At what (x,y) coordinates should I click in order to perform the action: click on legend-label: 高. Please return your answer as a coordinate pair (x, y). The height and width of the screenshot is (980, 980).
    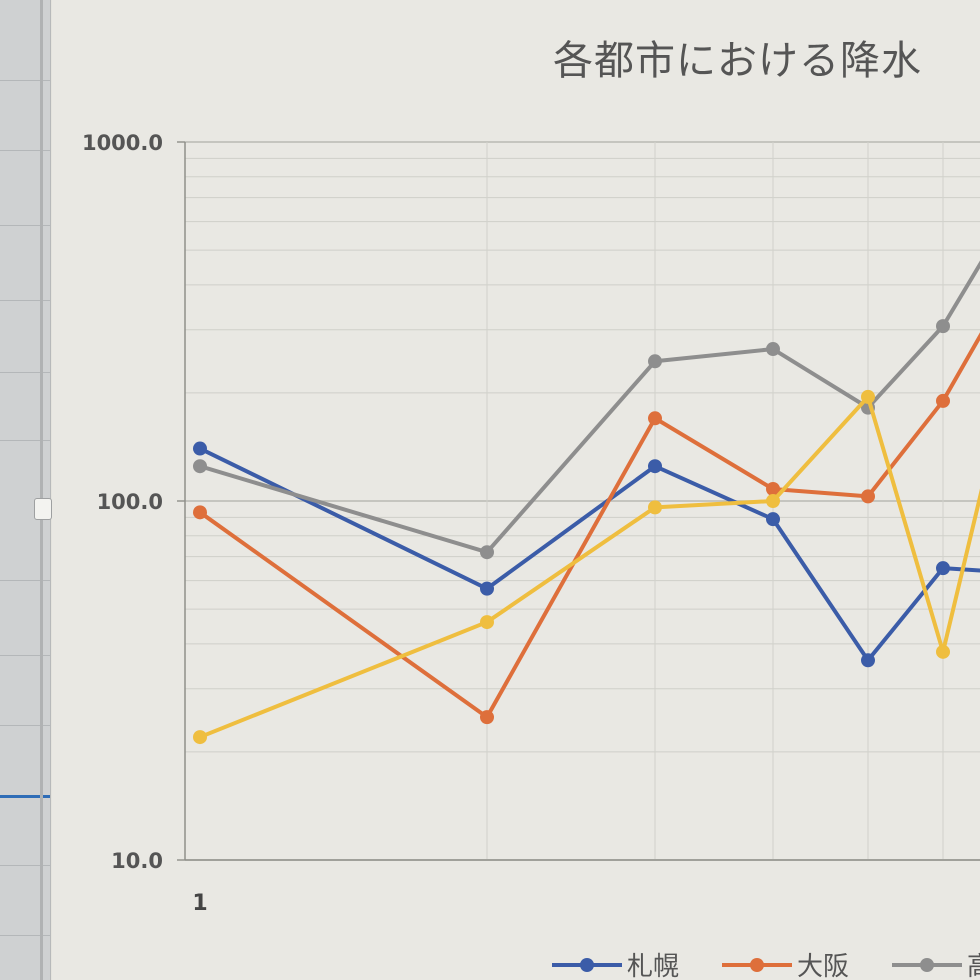
    Looking at the image, I should click on (973, 966).